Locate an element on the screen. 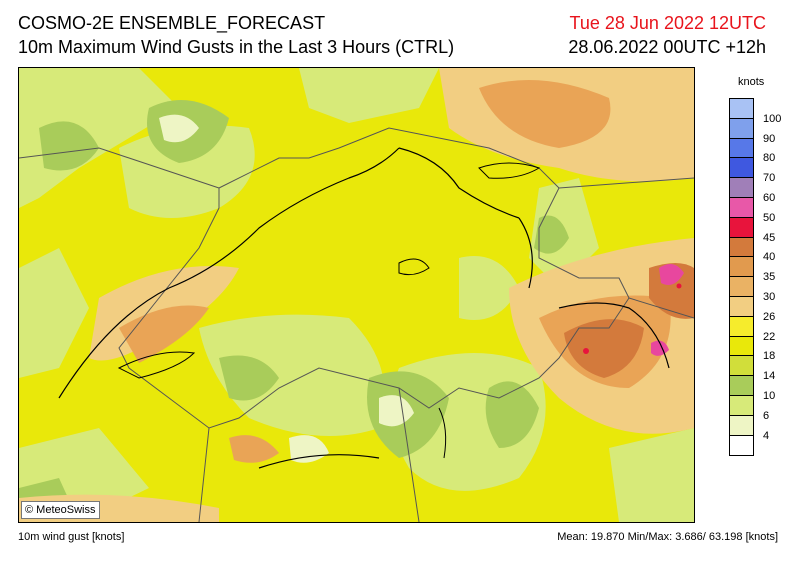 Image resolution: width=800 pixels, height=561 pixels. legend-tick-label: 35 is located at coordinates (769, 277).